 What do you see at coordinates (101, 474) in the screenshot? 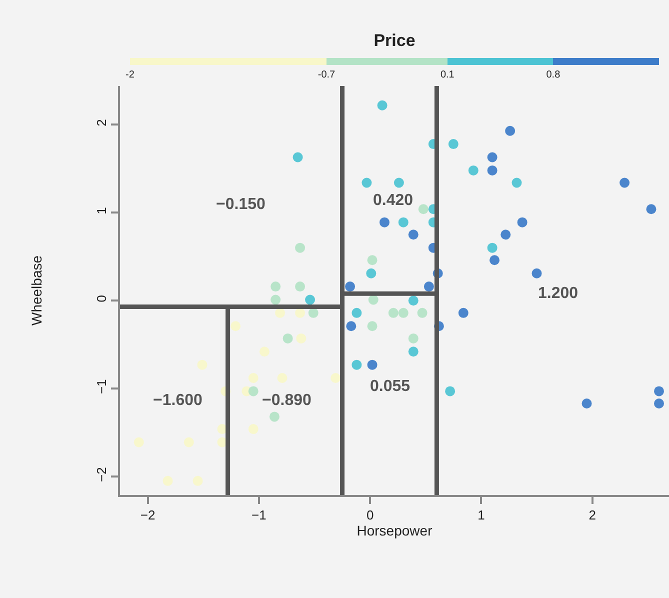
I see `y-tick-label: −2` at bounding box center [101, 474].